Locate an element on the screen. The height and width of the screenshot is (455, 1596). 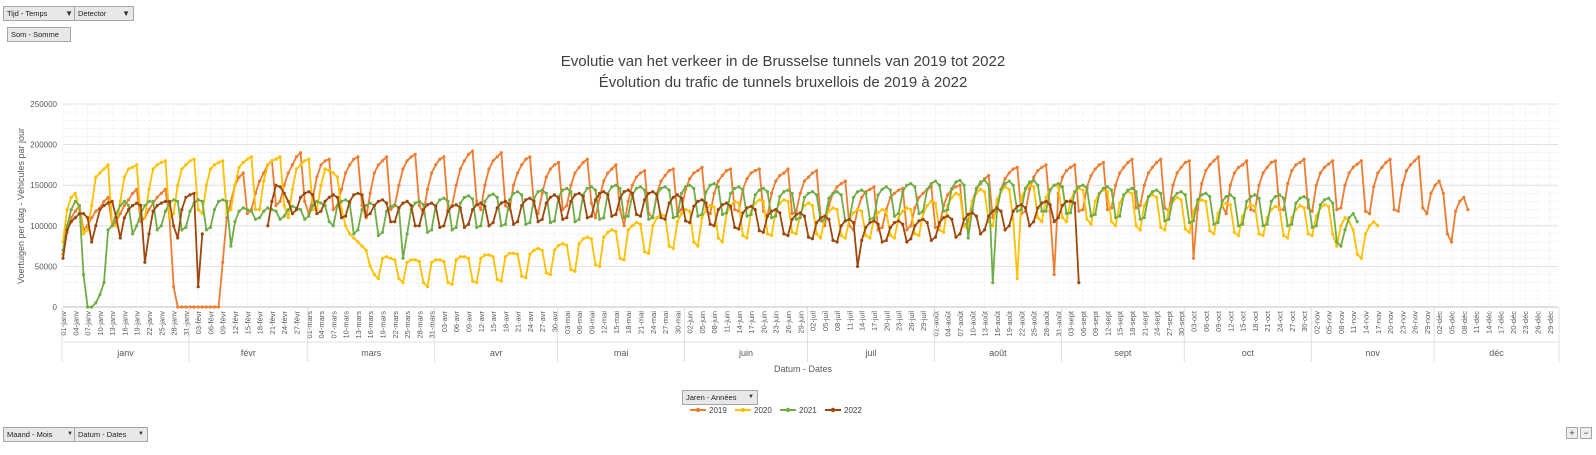
years-field-button: Jaren - Années ▼ is located at coordinates (720, 397).